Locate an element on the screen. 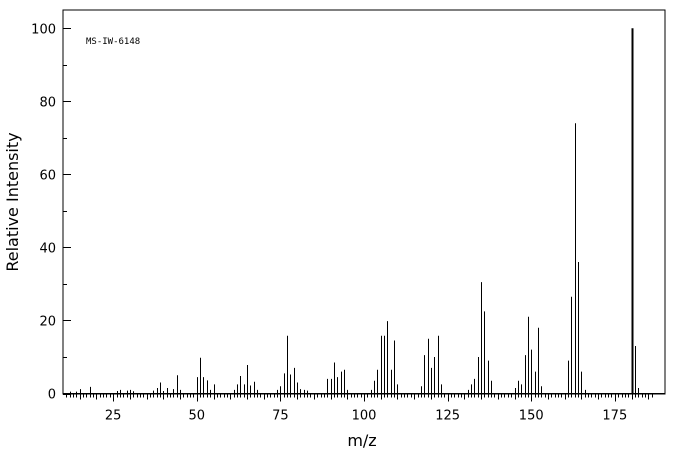 The height and width of the screenshot is (455, 676). x-tick-label: 25 is located at coordinates (113, 416).